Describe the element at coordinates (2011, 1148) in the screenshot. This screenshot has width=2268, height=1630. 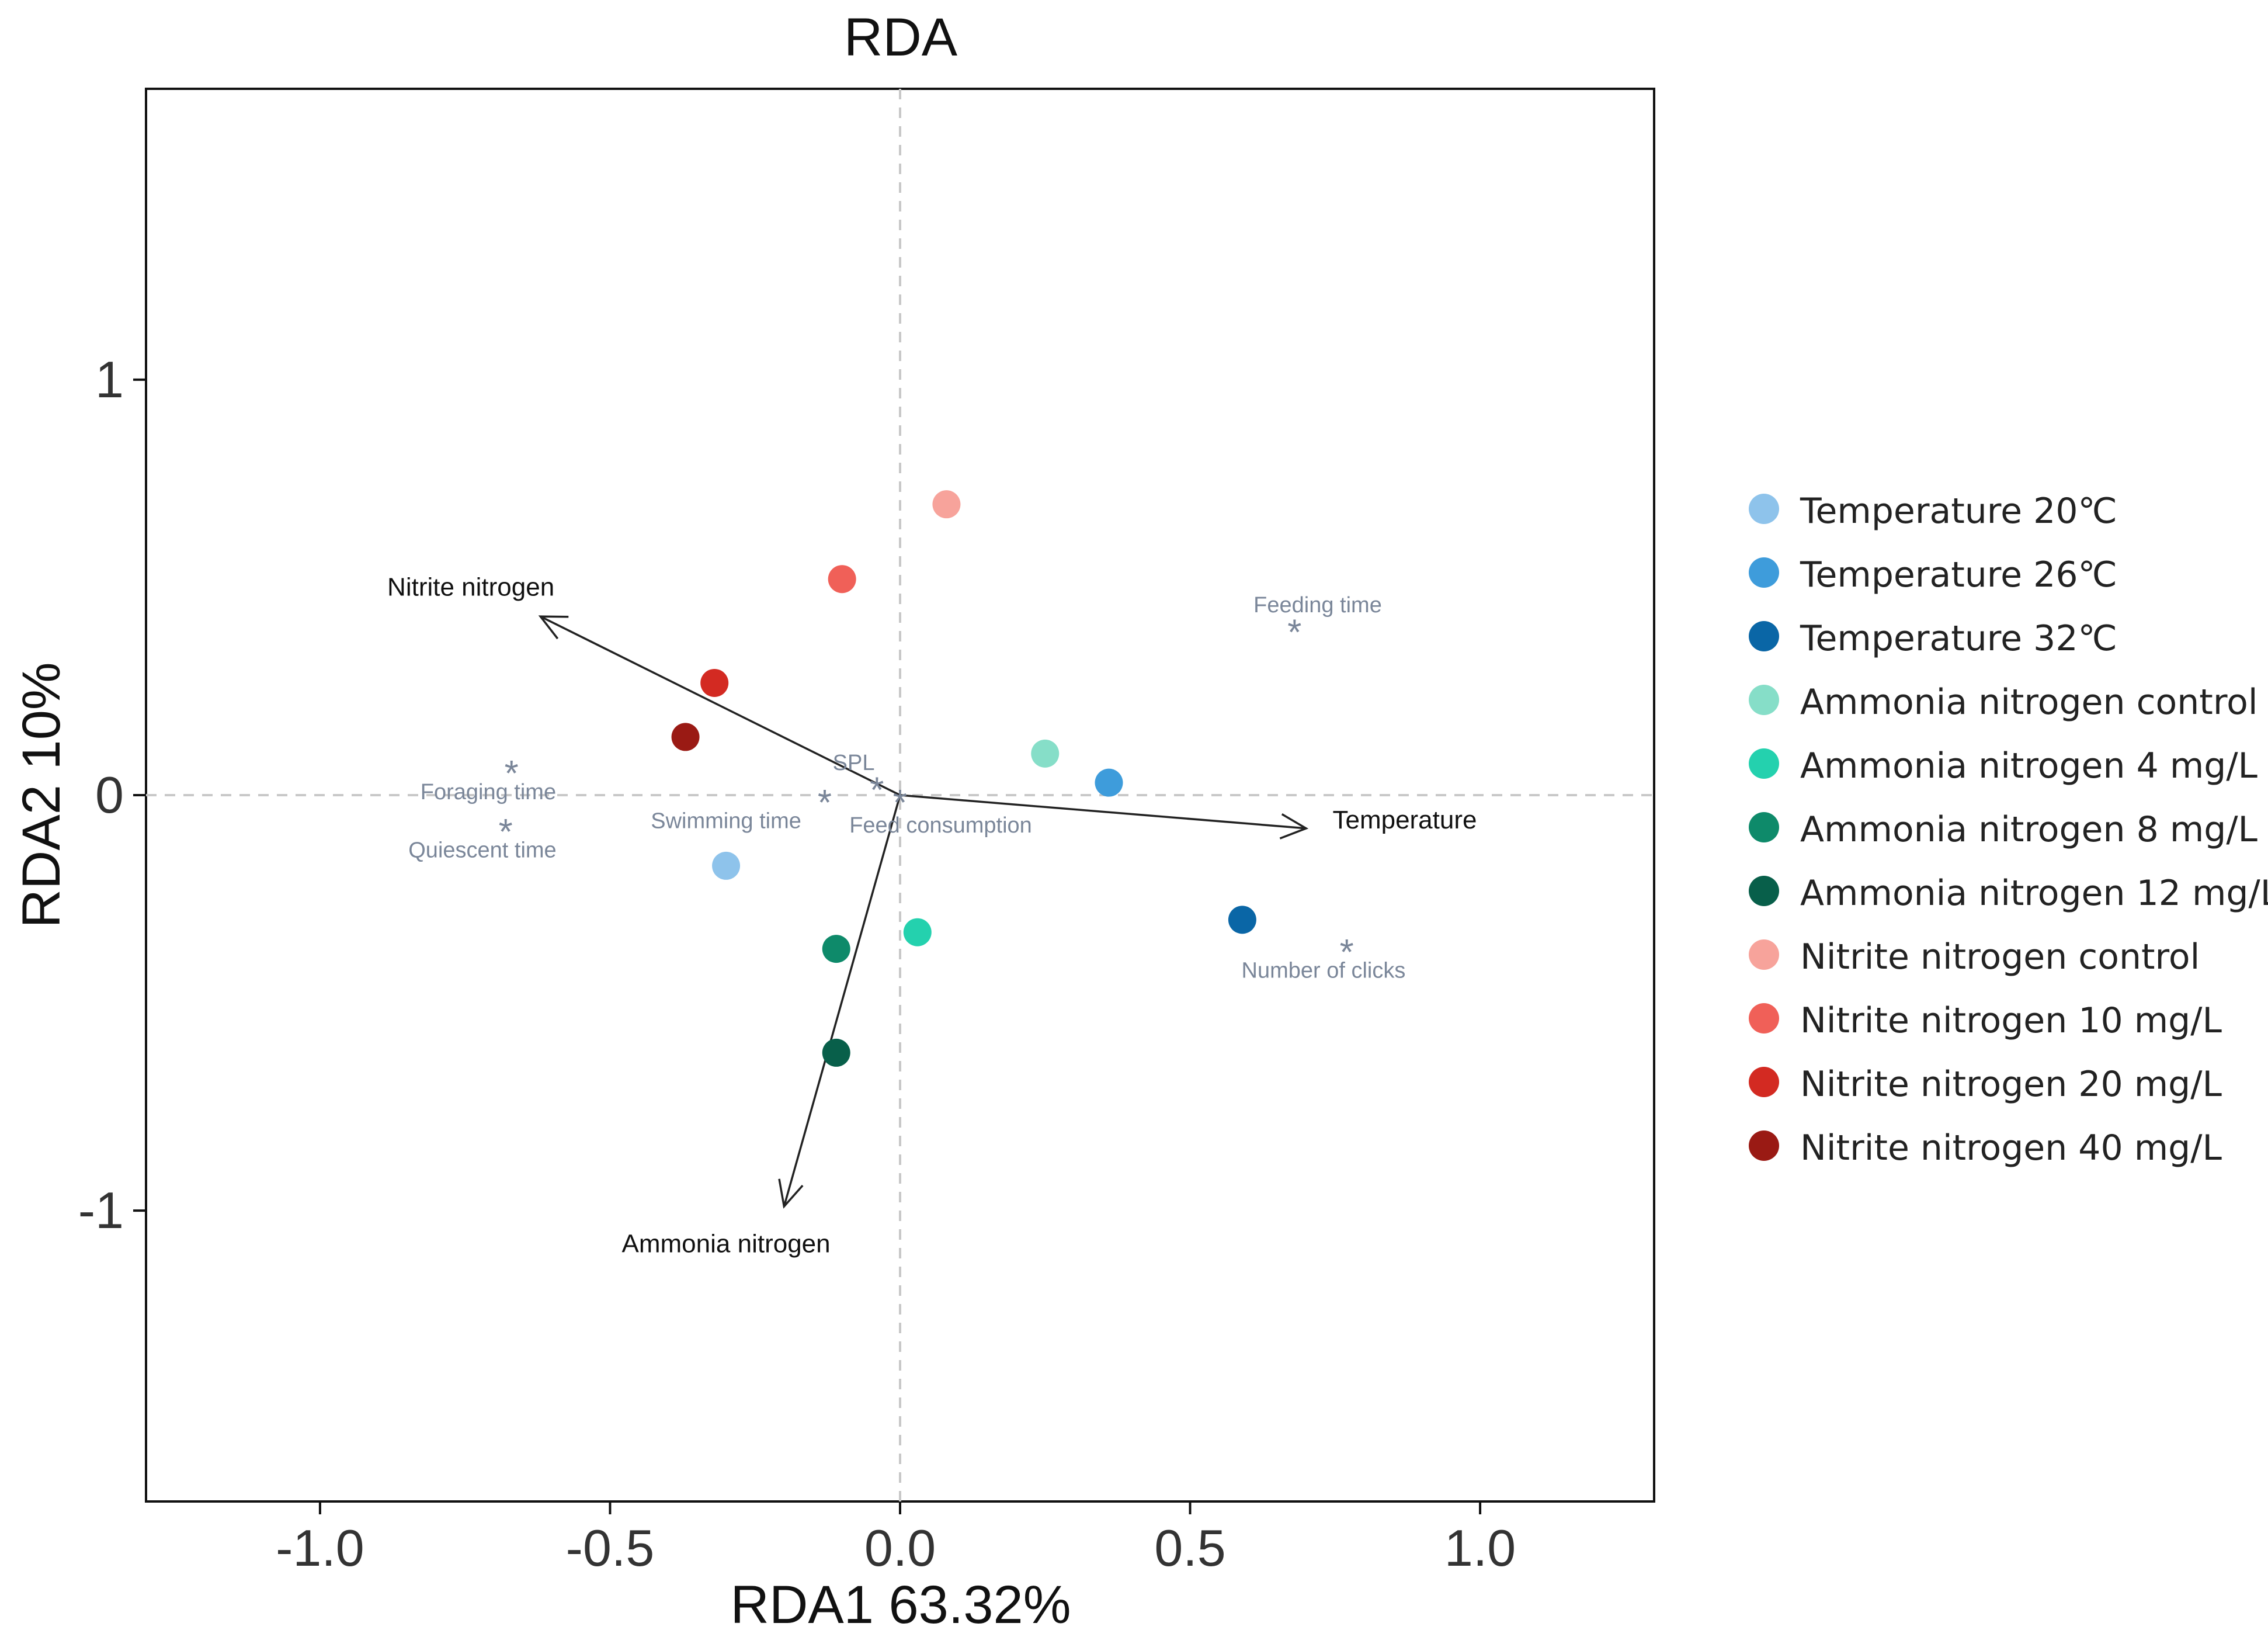
I see `legend-label: Nitrite nitrogen 40 mg/L` at that location.